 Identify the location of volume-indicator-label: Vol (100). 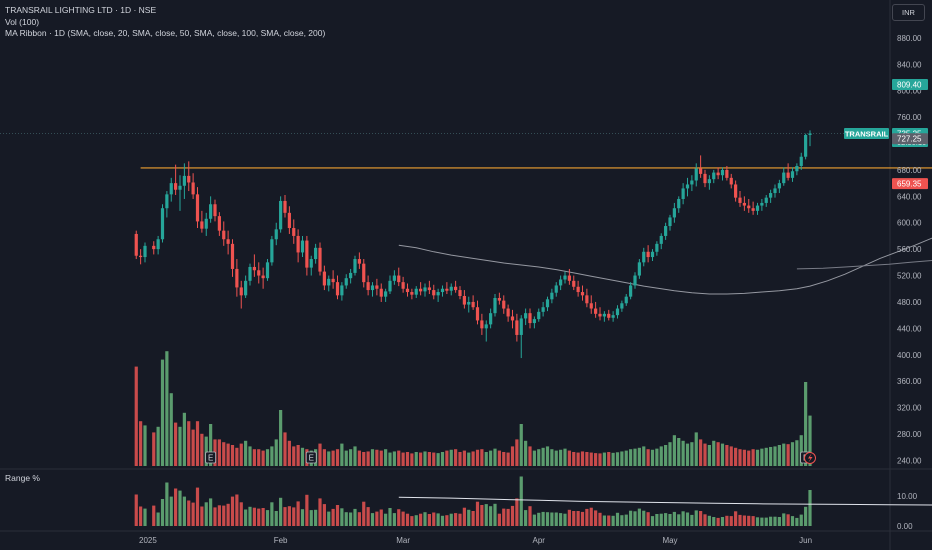
(22, 21).